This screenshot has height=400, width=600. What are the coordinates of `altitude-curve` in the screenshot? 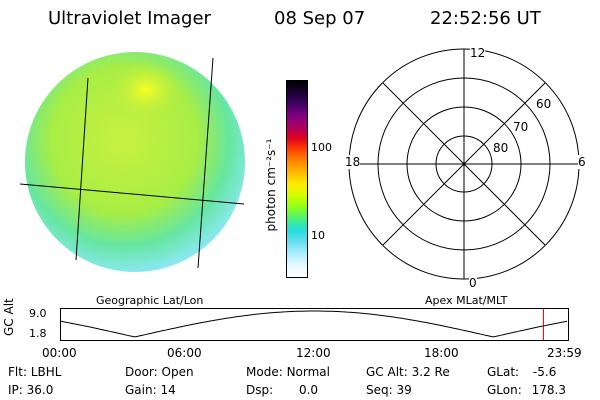 It's located at (314, 324).